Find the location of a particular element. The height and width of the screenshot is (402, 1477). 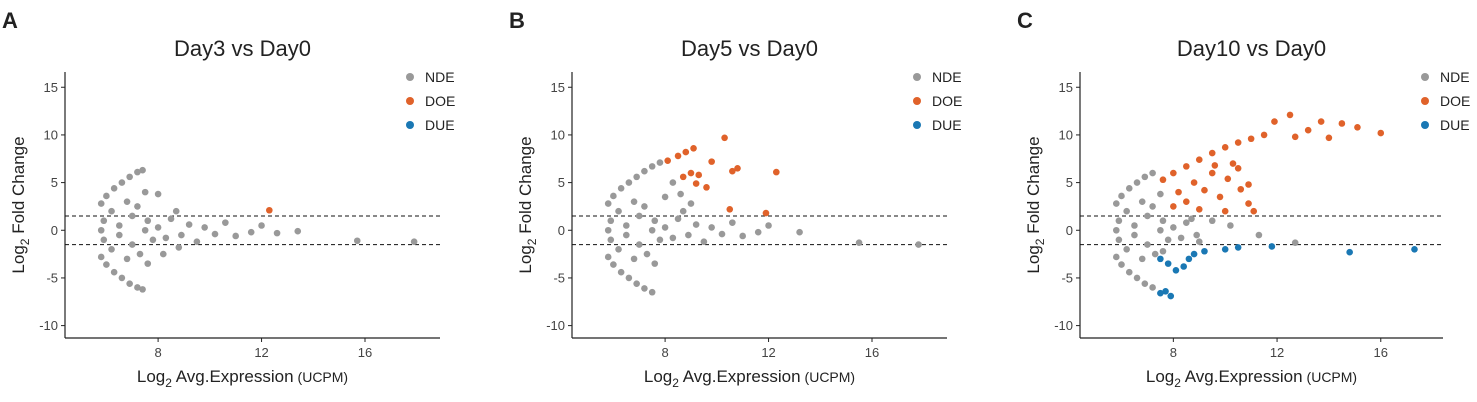

y-label-text: Log is located at coordinates (1033, 259).